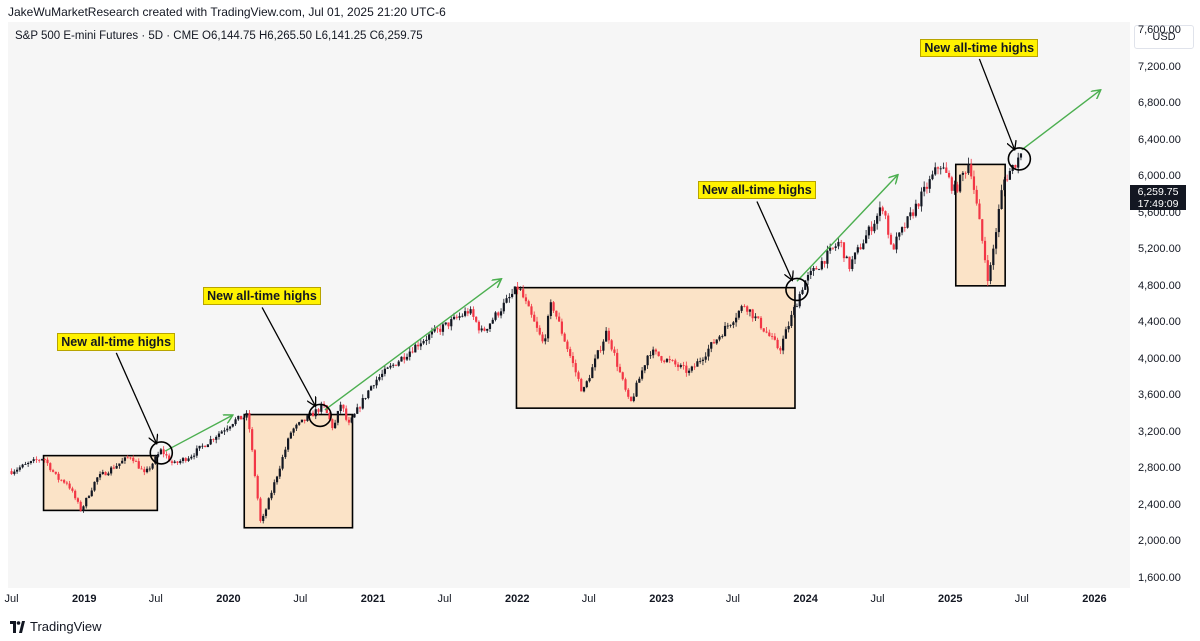 This screenshot has height=641, width=1200. Describe the element at coordinates (774, 240) in the screenshot. I see `ath-pointer-arrow` at that location.